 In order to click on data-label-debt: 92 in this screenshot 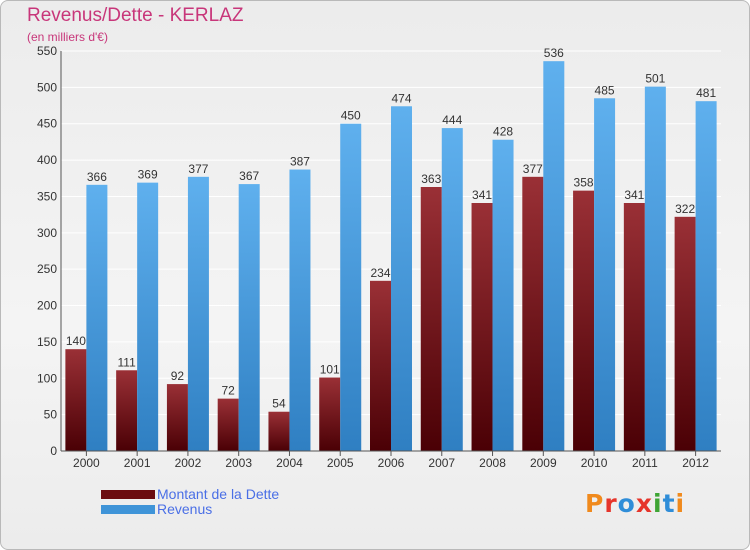, I will do `click(178, 376)`.